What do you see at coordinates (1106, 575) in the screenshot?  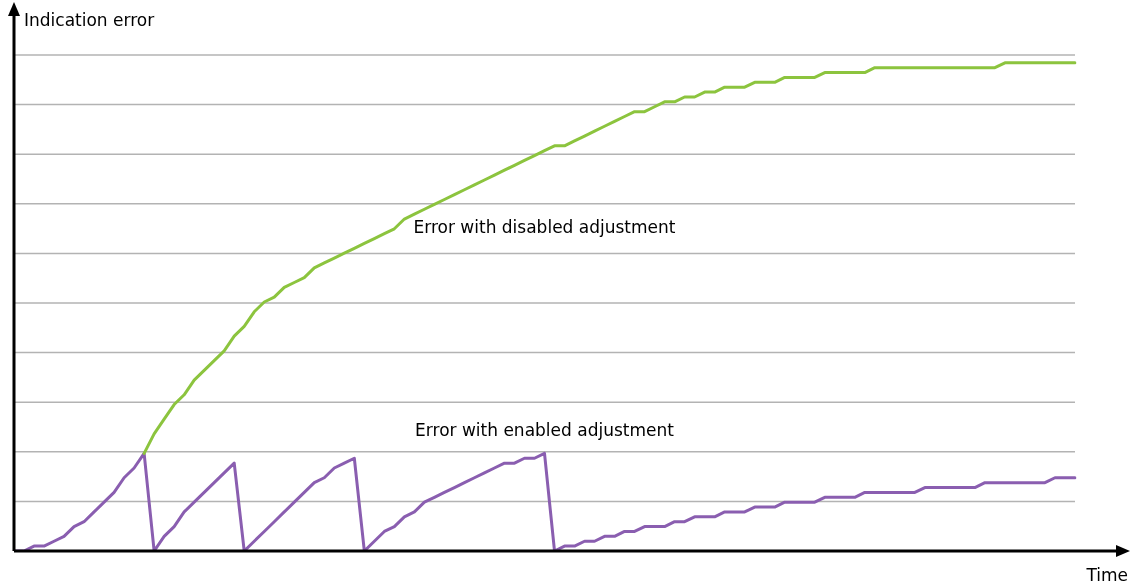 I see `x-axis-title: Time` at bounding box center [1106, 575].